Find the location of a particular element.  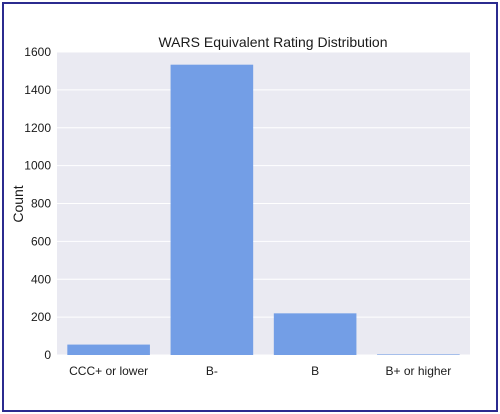

y-tick-labels: 0 200 400 600 800 1000 1200 1400 1600 is located at coordinates (37, 203).